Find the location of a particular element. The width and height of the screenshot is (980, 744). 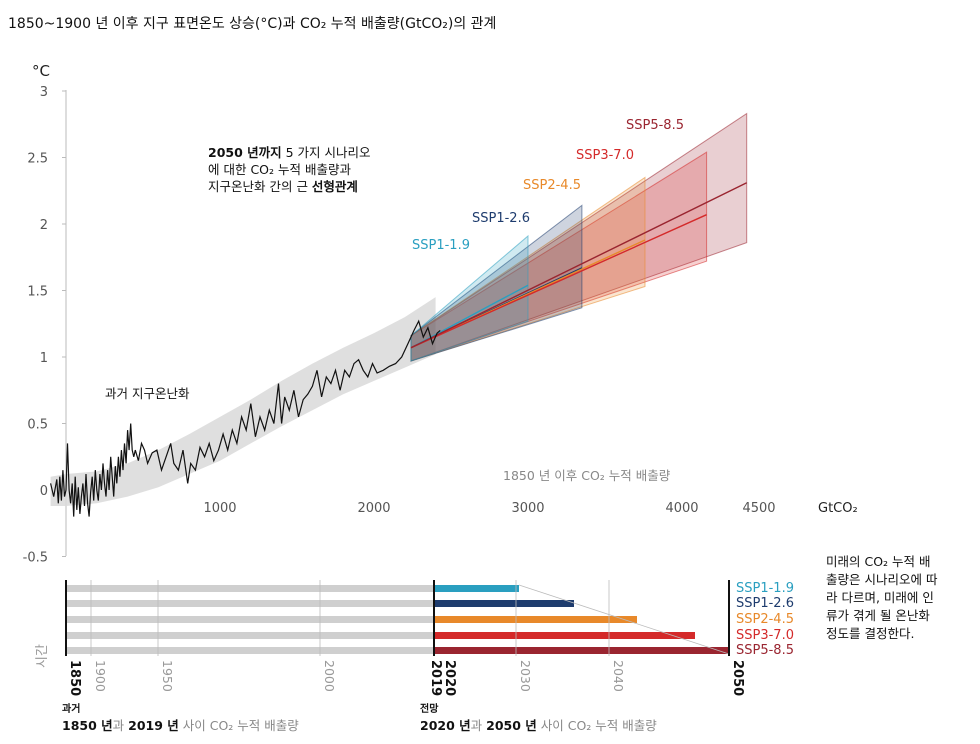

label-ssp1-2.6: SSP1-2.6 is located at coordinates (501, 218).